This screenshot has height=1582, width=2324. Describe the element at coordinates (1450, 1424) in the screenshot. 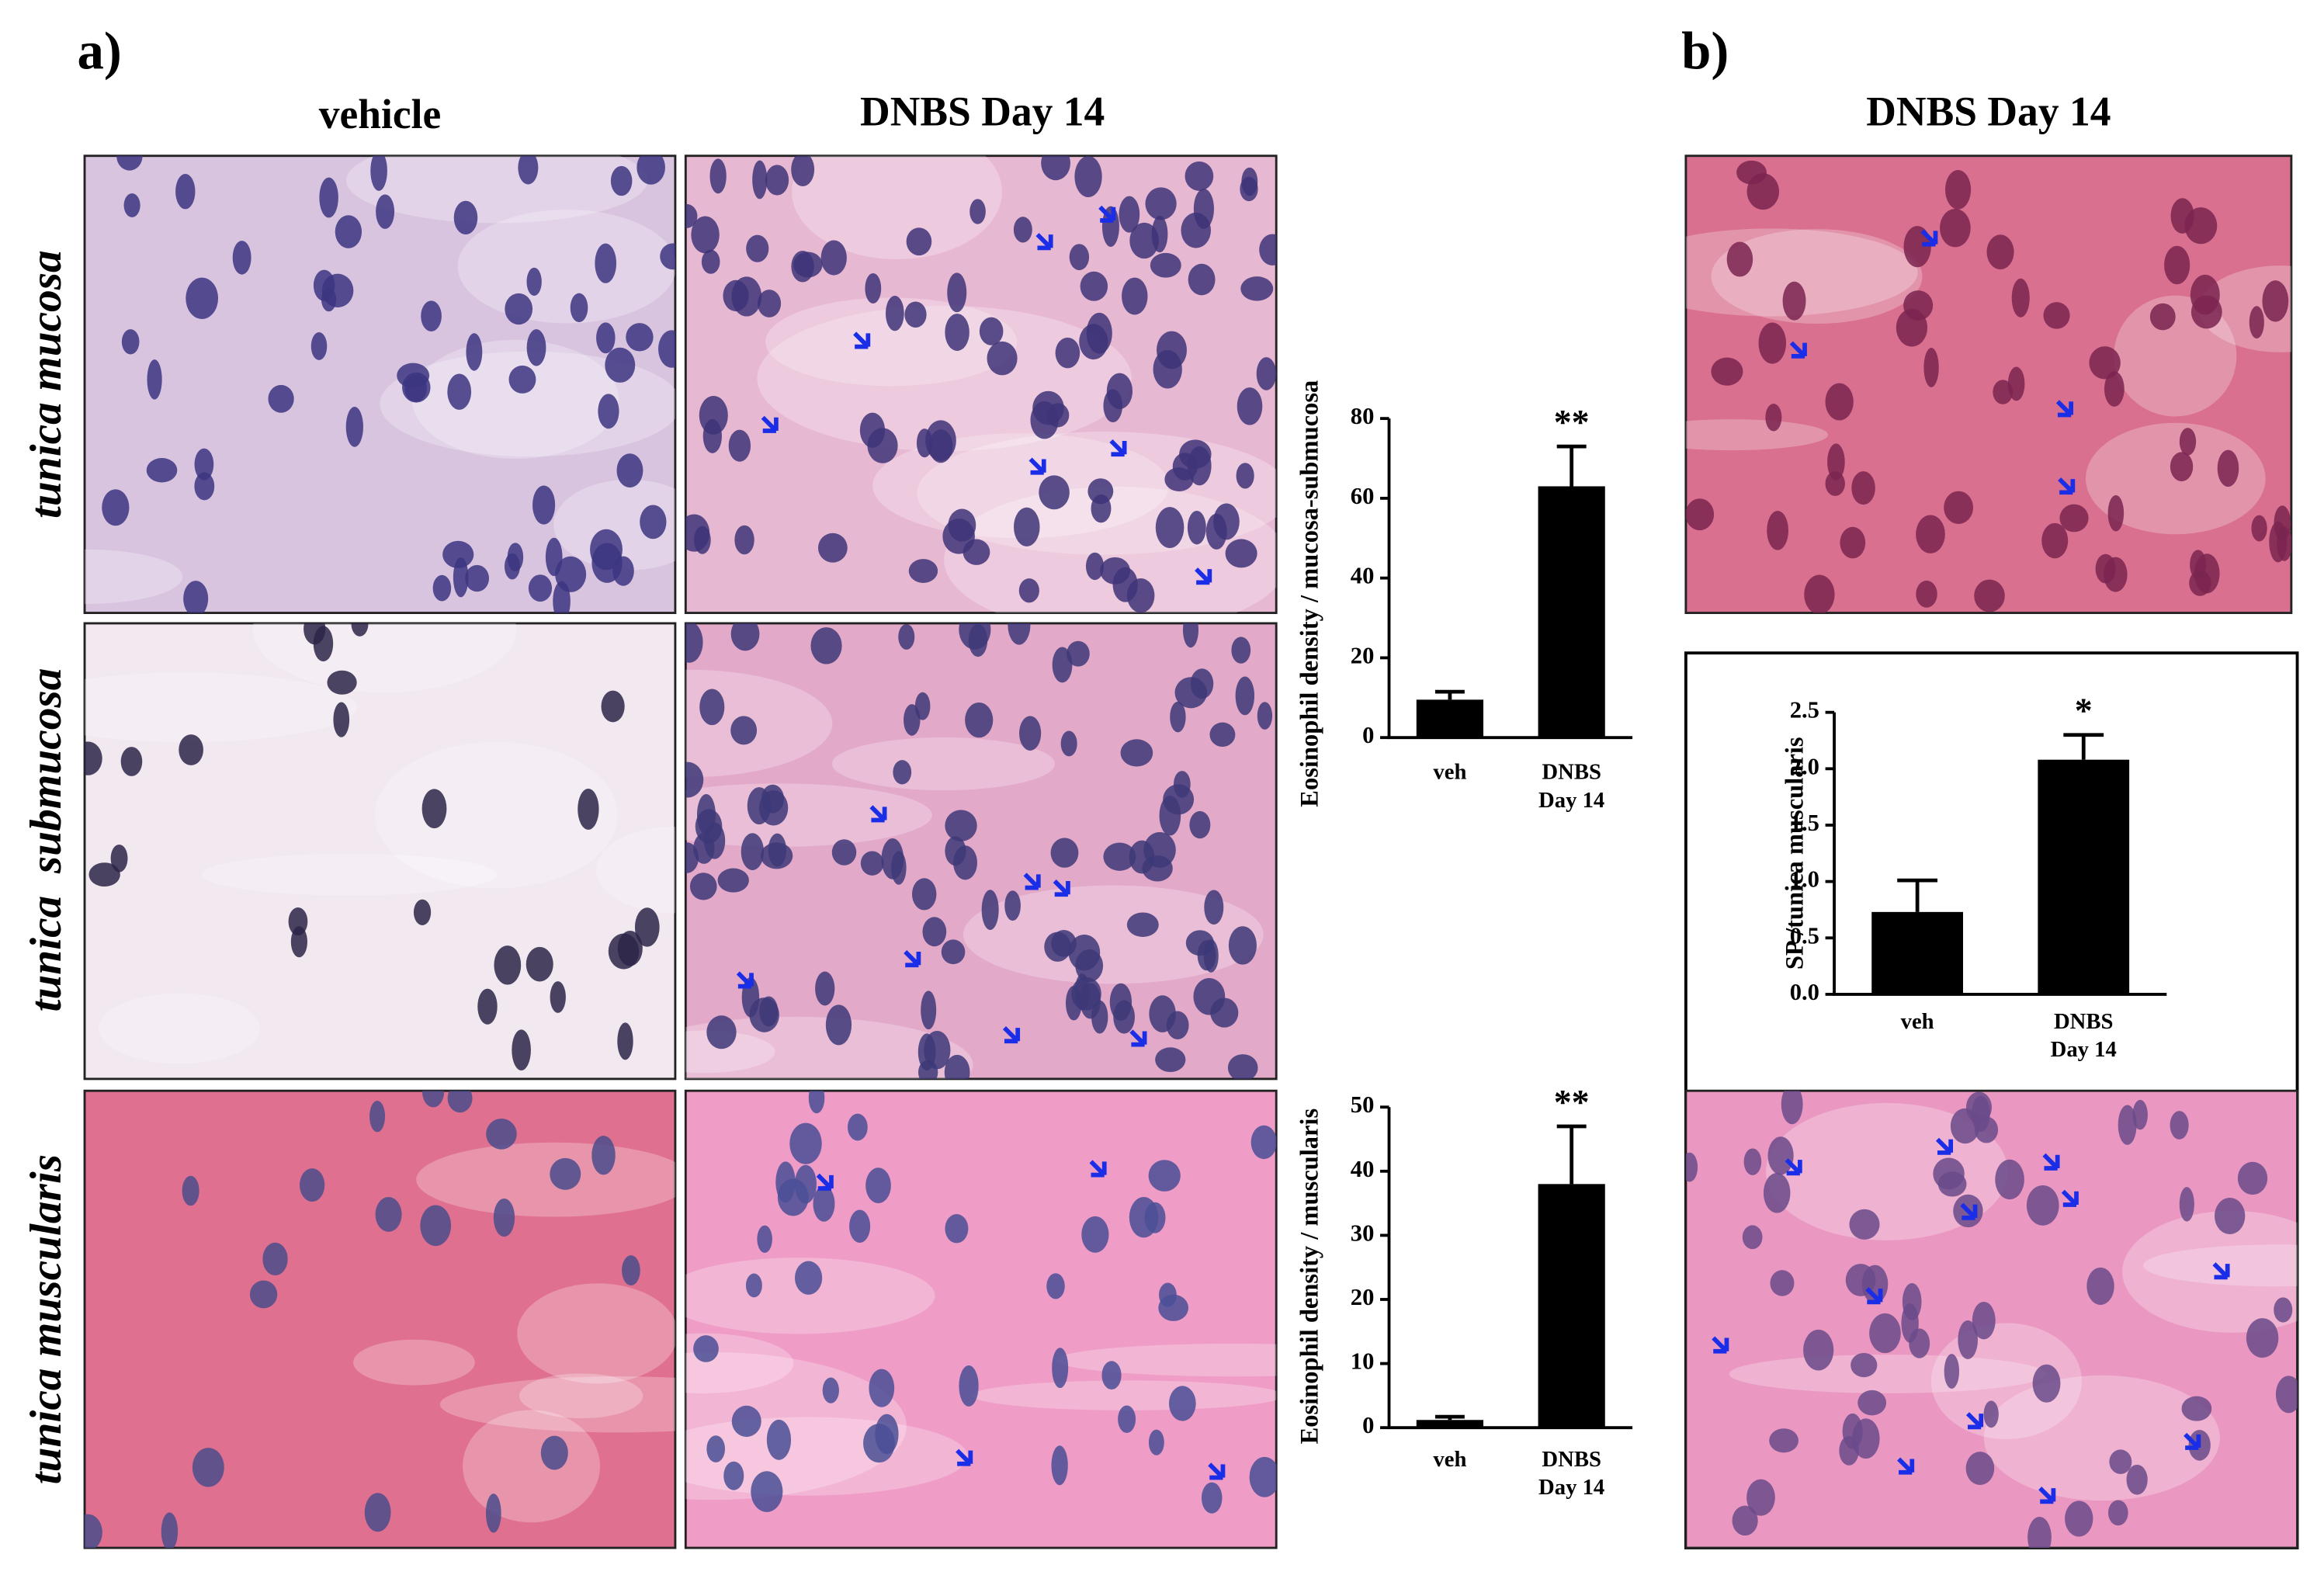

I see `bar` at that location.